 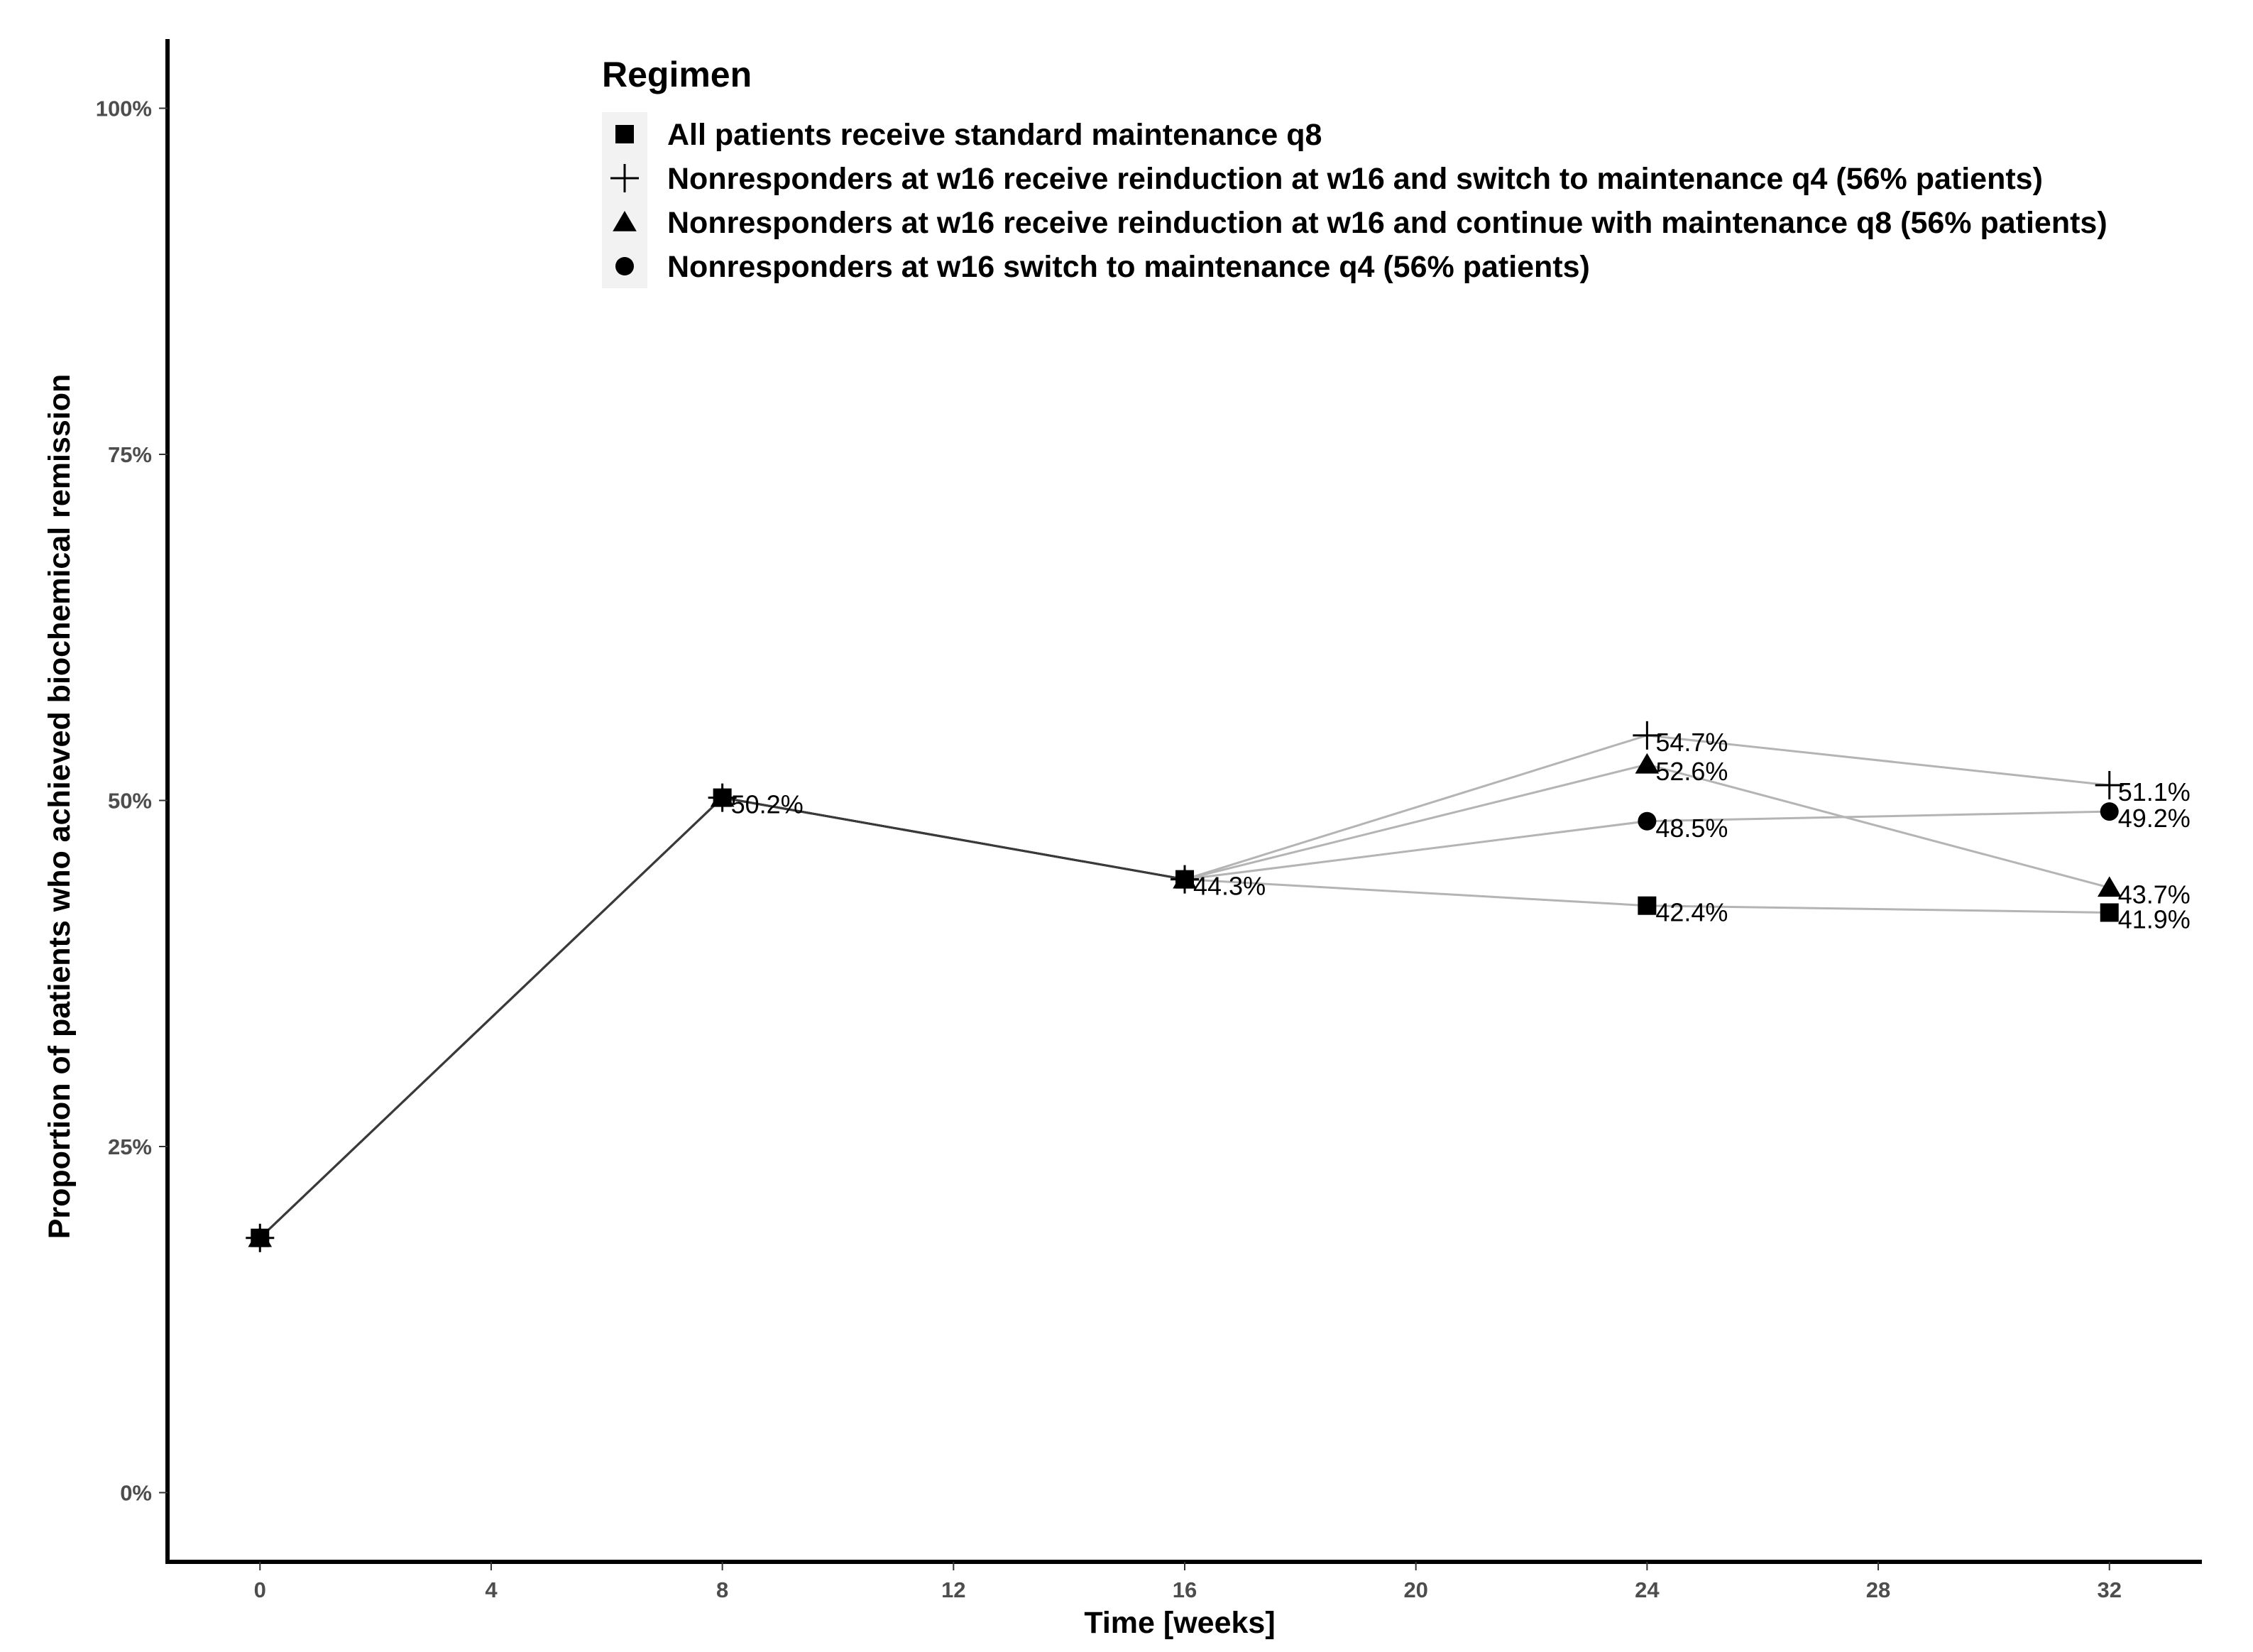 I want to click on data-label-1-32: 41.9%, so click(x=2154, y=919).